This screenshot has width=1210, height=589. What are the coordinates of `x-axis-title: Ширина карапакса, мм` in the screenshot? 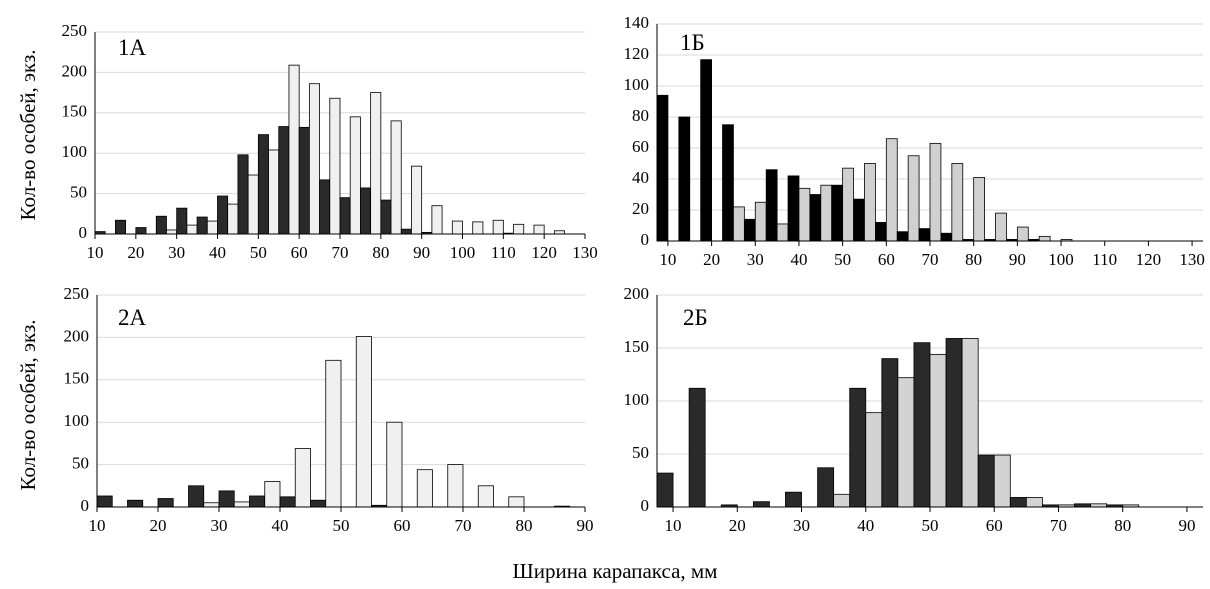 It's located at (615, 571).